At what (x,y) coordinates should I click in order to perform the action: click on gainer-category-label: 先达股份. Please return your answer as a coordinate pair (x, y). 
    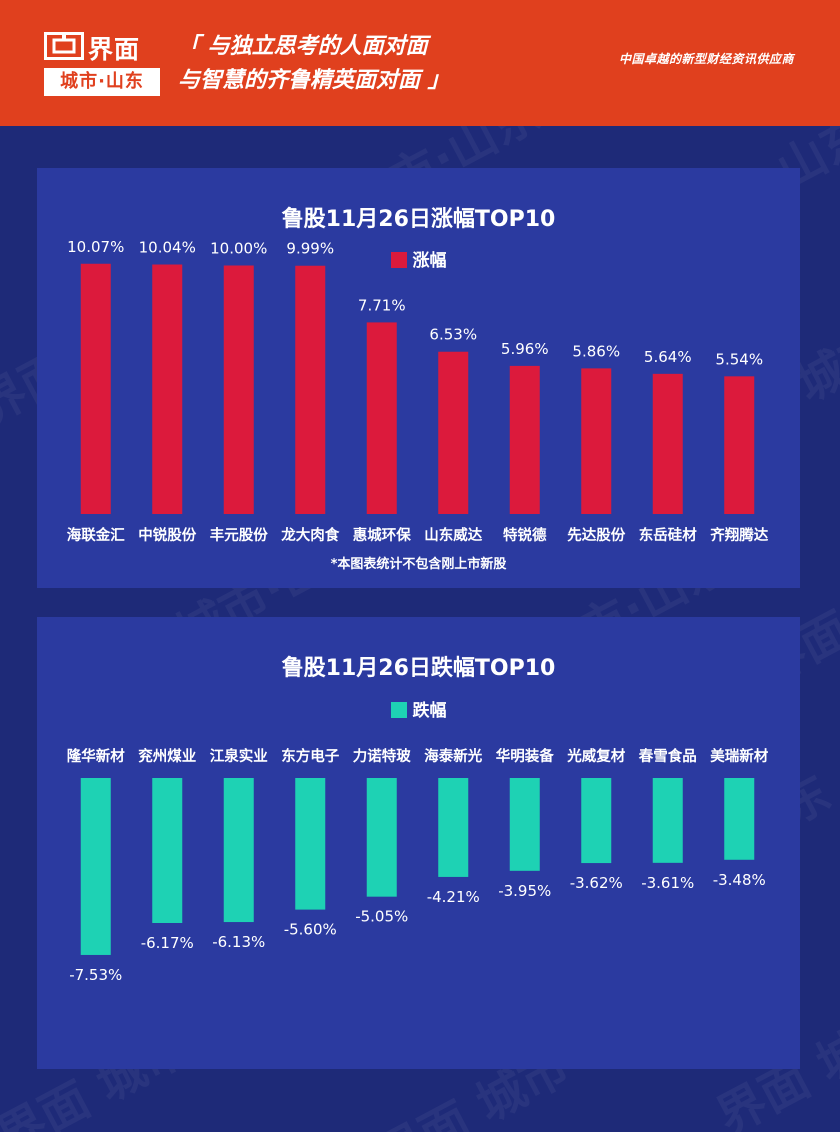
    Looking at the image, I should click on (596, 535).